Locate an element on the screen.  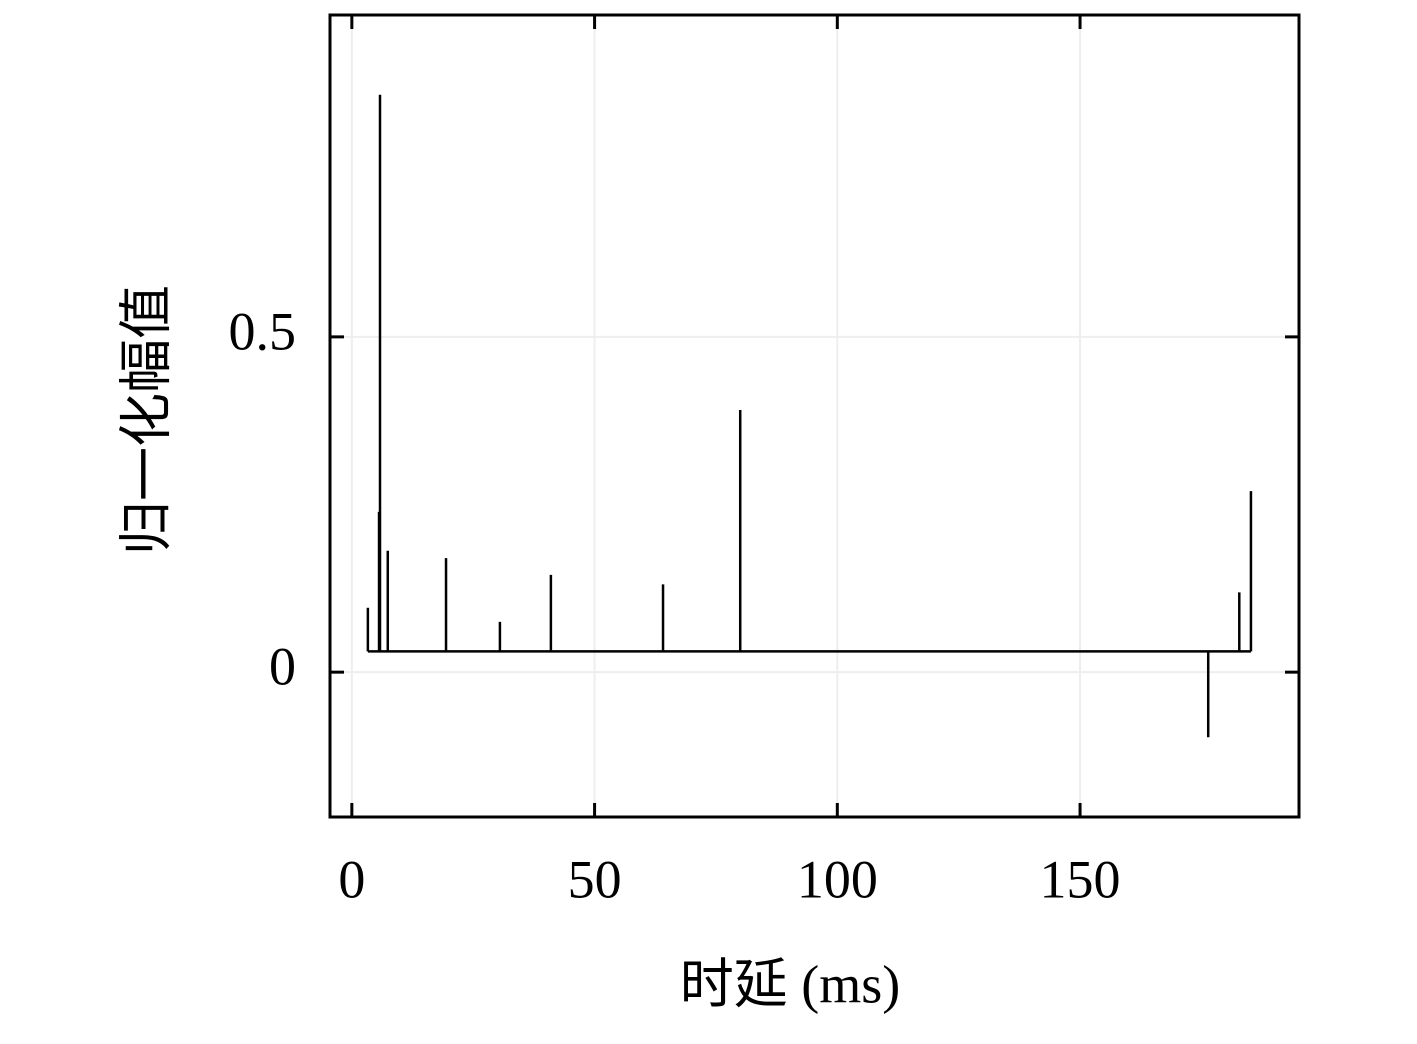
x-tick-label: 0 is located at coordinates (351, 879).